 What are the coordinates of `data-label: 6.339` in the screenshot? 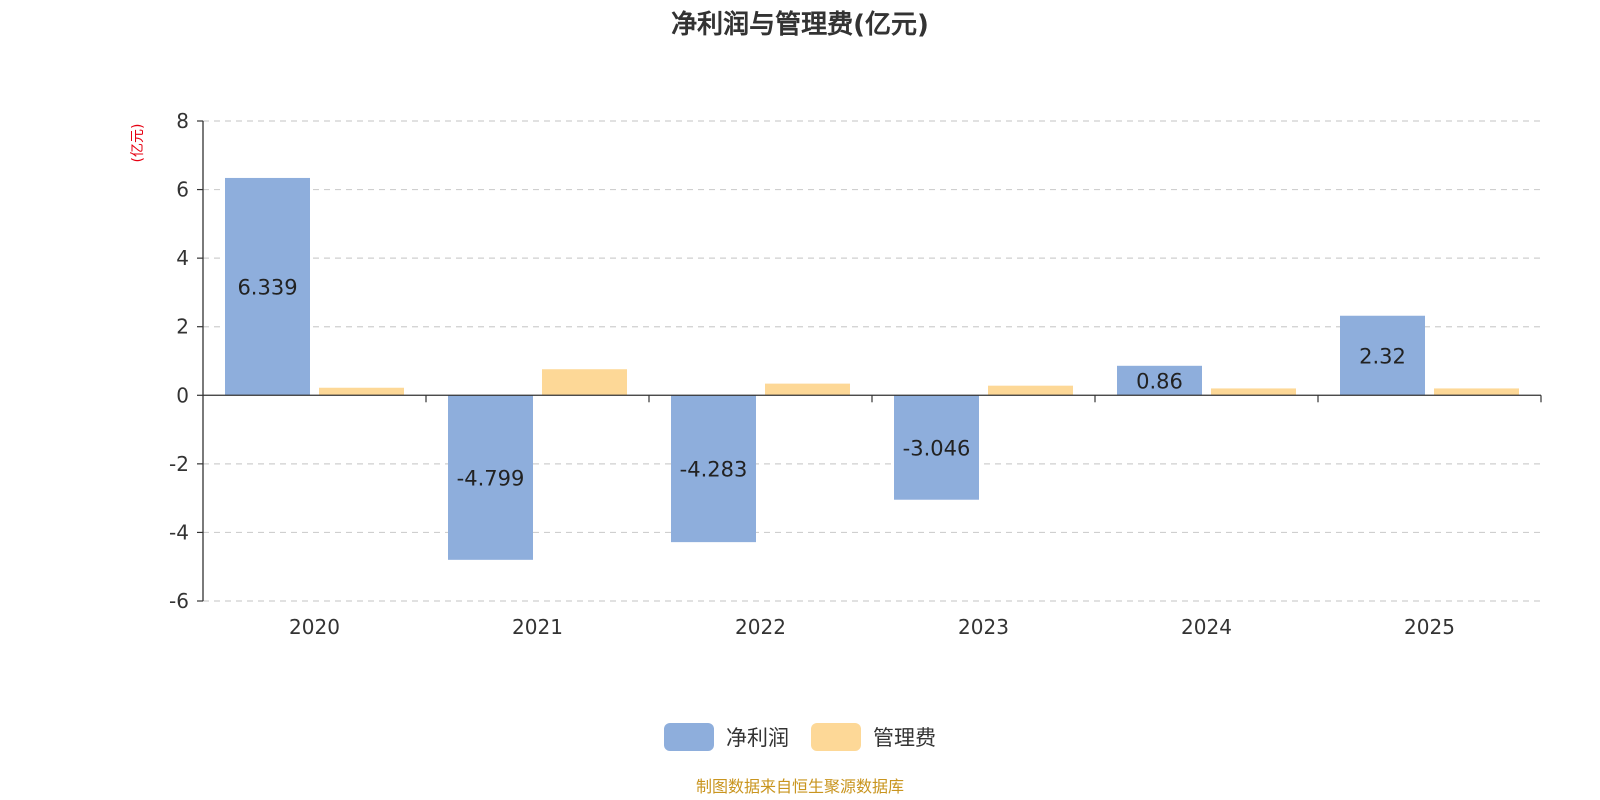 It's located at (267, 288).